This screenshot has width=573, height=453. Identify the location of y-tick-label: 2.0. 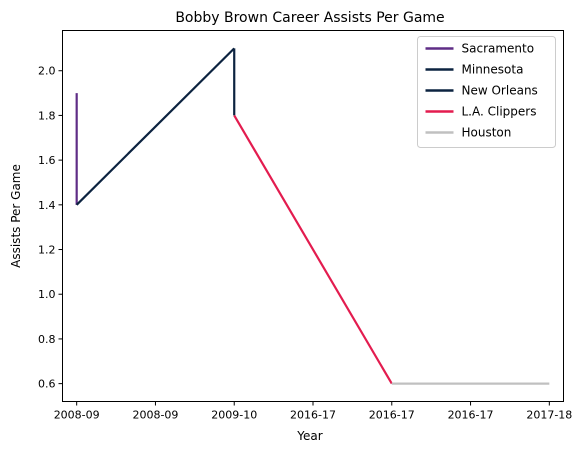
(47, 71).